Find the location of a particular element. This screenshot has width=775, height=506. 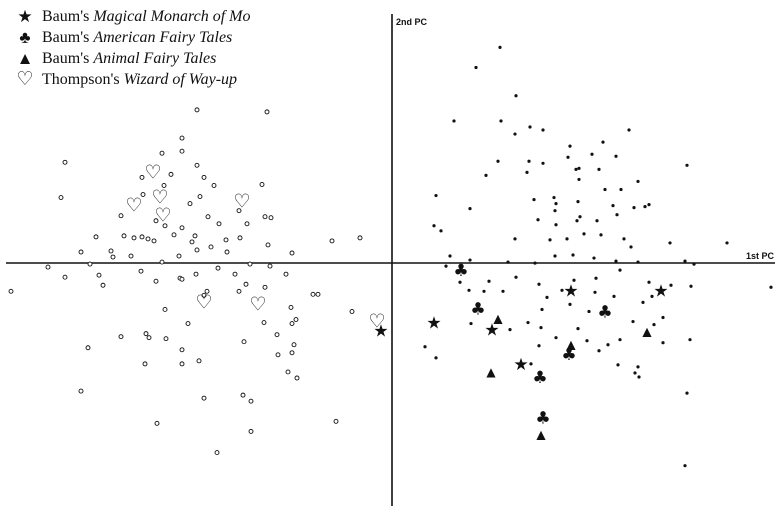

legend-item-american-fairy-tales: ♣ Baum's American Fairy Tales is located at coordinates (129, 37).